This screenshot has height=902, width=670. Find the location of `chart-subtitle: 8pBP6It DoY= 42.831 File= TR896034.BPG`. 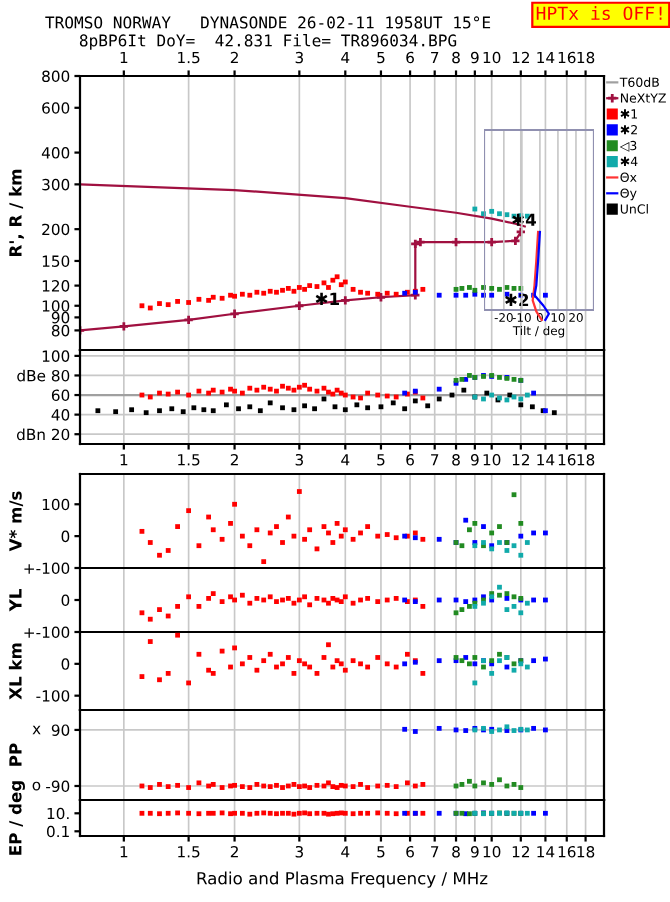

chart-subtitle: 8pBP6It DoY= 42.831 File= TR896034.BPG is located at coordinates (268, 42).